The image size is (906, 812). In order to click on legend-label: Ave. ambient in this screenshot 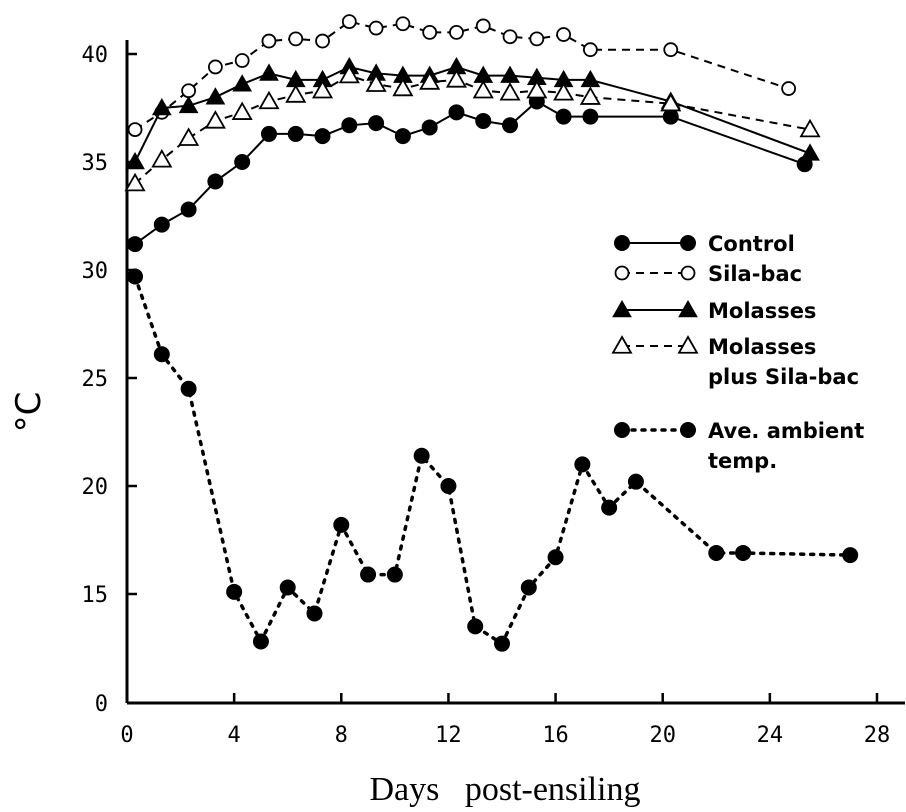, I will do `click(786, 431)`.